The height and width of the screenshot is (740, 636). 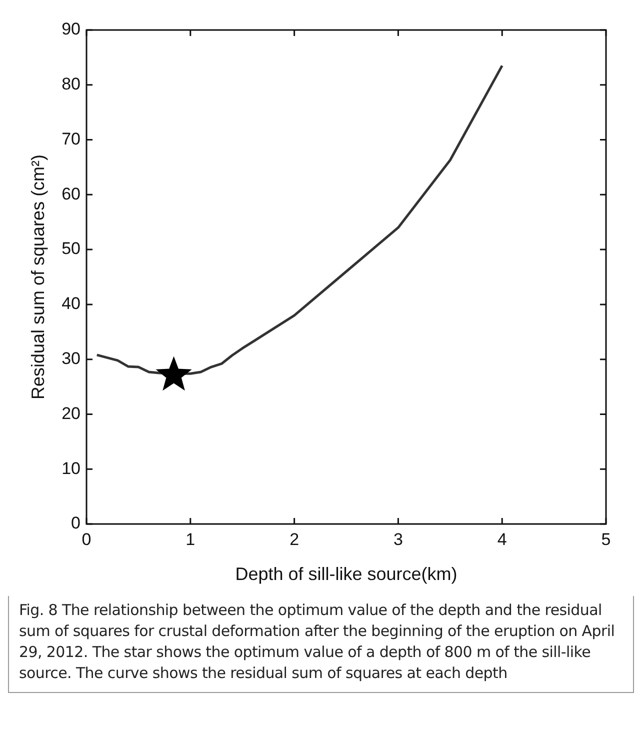 What do you see at coordinates (71, 413) in the screenshot?
I see `y-tick-label: 20` at bounding box center [71, 413].